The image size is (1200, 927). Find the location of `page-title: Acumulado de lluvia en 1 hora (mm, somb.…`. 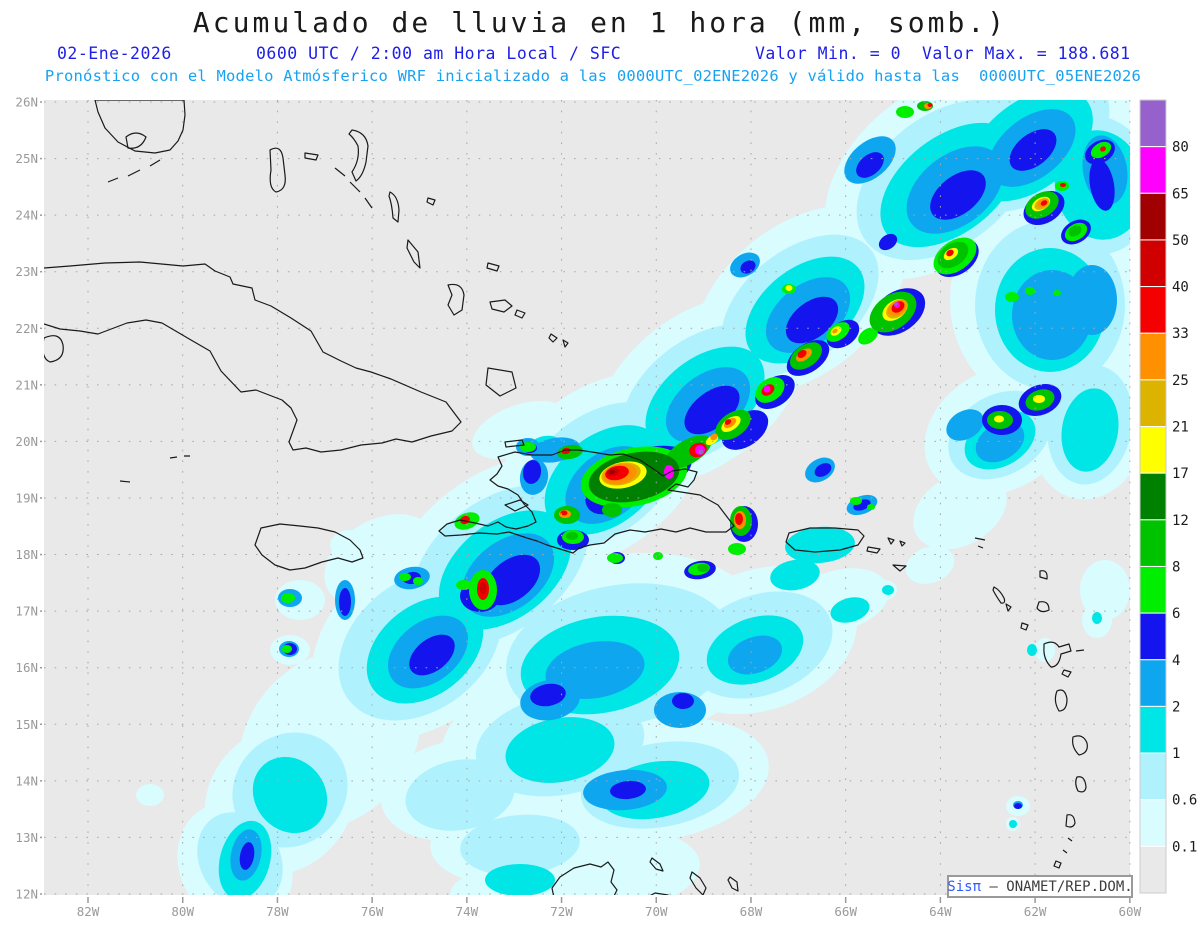

page-title: Acumulado de lluvia en 1 hora (mm, somb.… is located at coordinates (600, 22).